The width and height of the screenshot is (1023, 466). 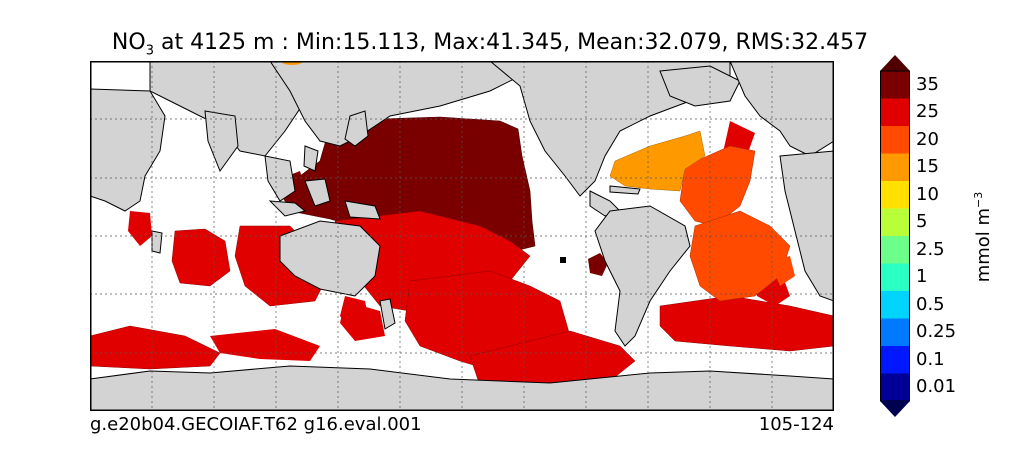 I want to click on colorbar-segments, so click(x=895, y=236).